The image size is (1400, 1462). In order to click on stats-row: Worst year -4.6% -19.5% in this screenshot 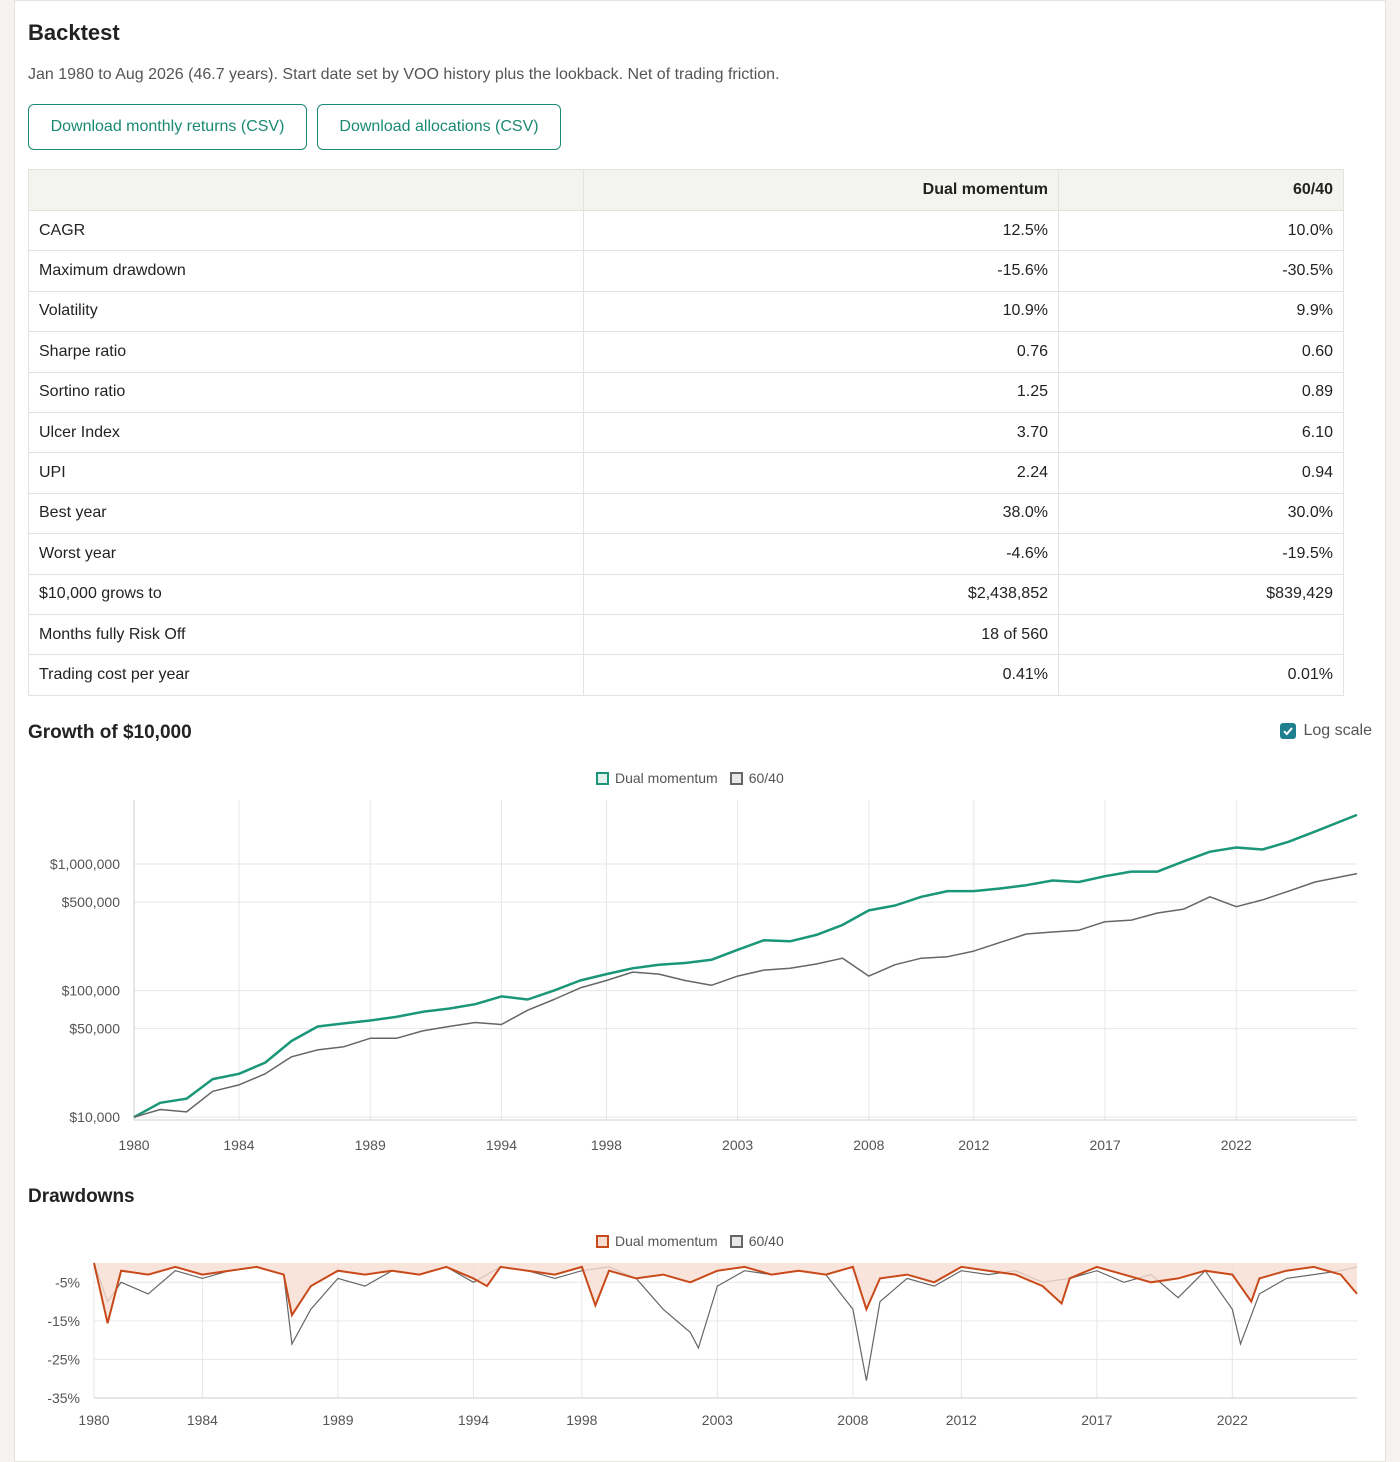, I will do `click(686, 554)`.